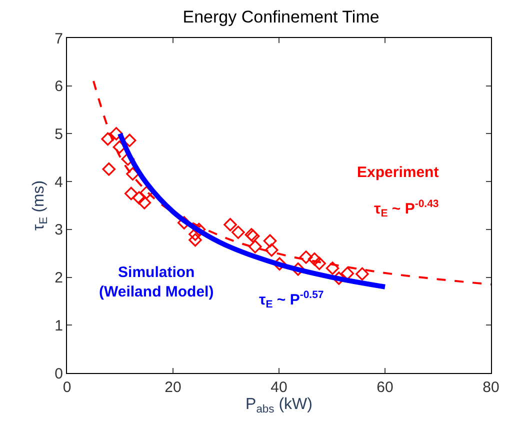 This screenshot has height=421, width=511. What do you see at coordinates (173, 387) in the screenshot?
I see `x-tick-label: 20` at bounding box center [173, 387].